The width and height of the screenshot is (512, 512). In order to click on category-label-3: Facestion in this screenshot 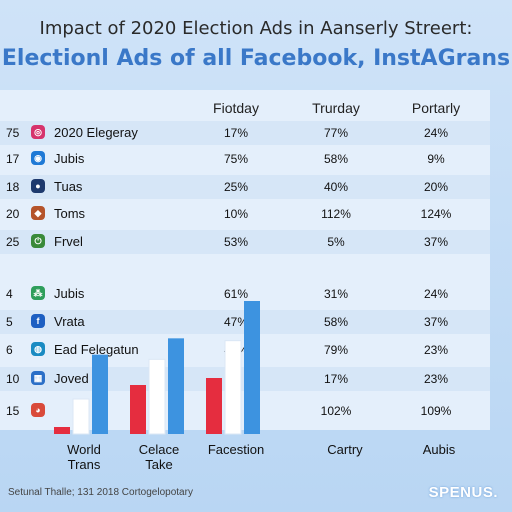, I will do `click(236, 449)`.